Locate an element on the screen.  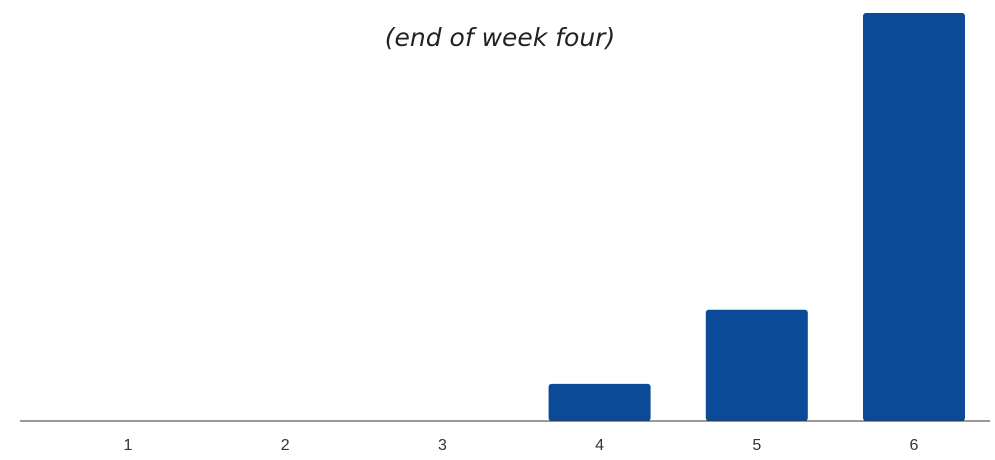
x-tick-label-4: 4 is located at coordinates (599, 445).